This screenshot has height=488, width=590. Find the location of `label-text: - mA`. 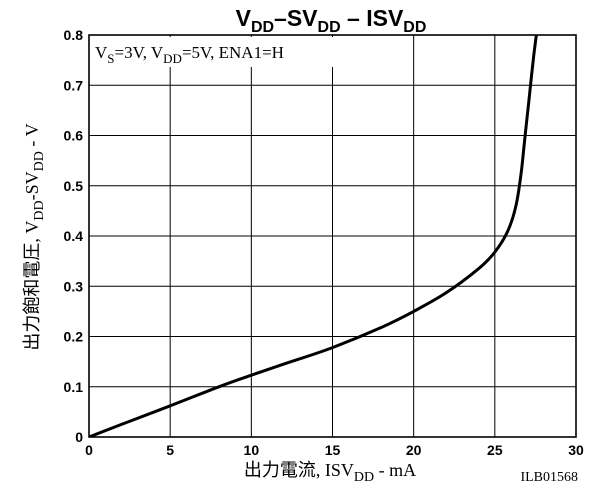

label-text: - mA is located at coordinates (395, 470).